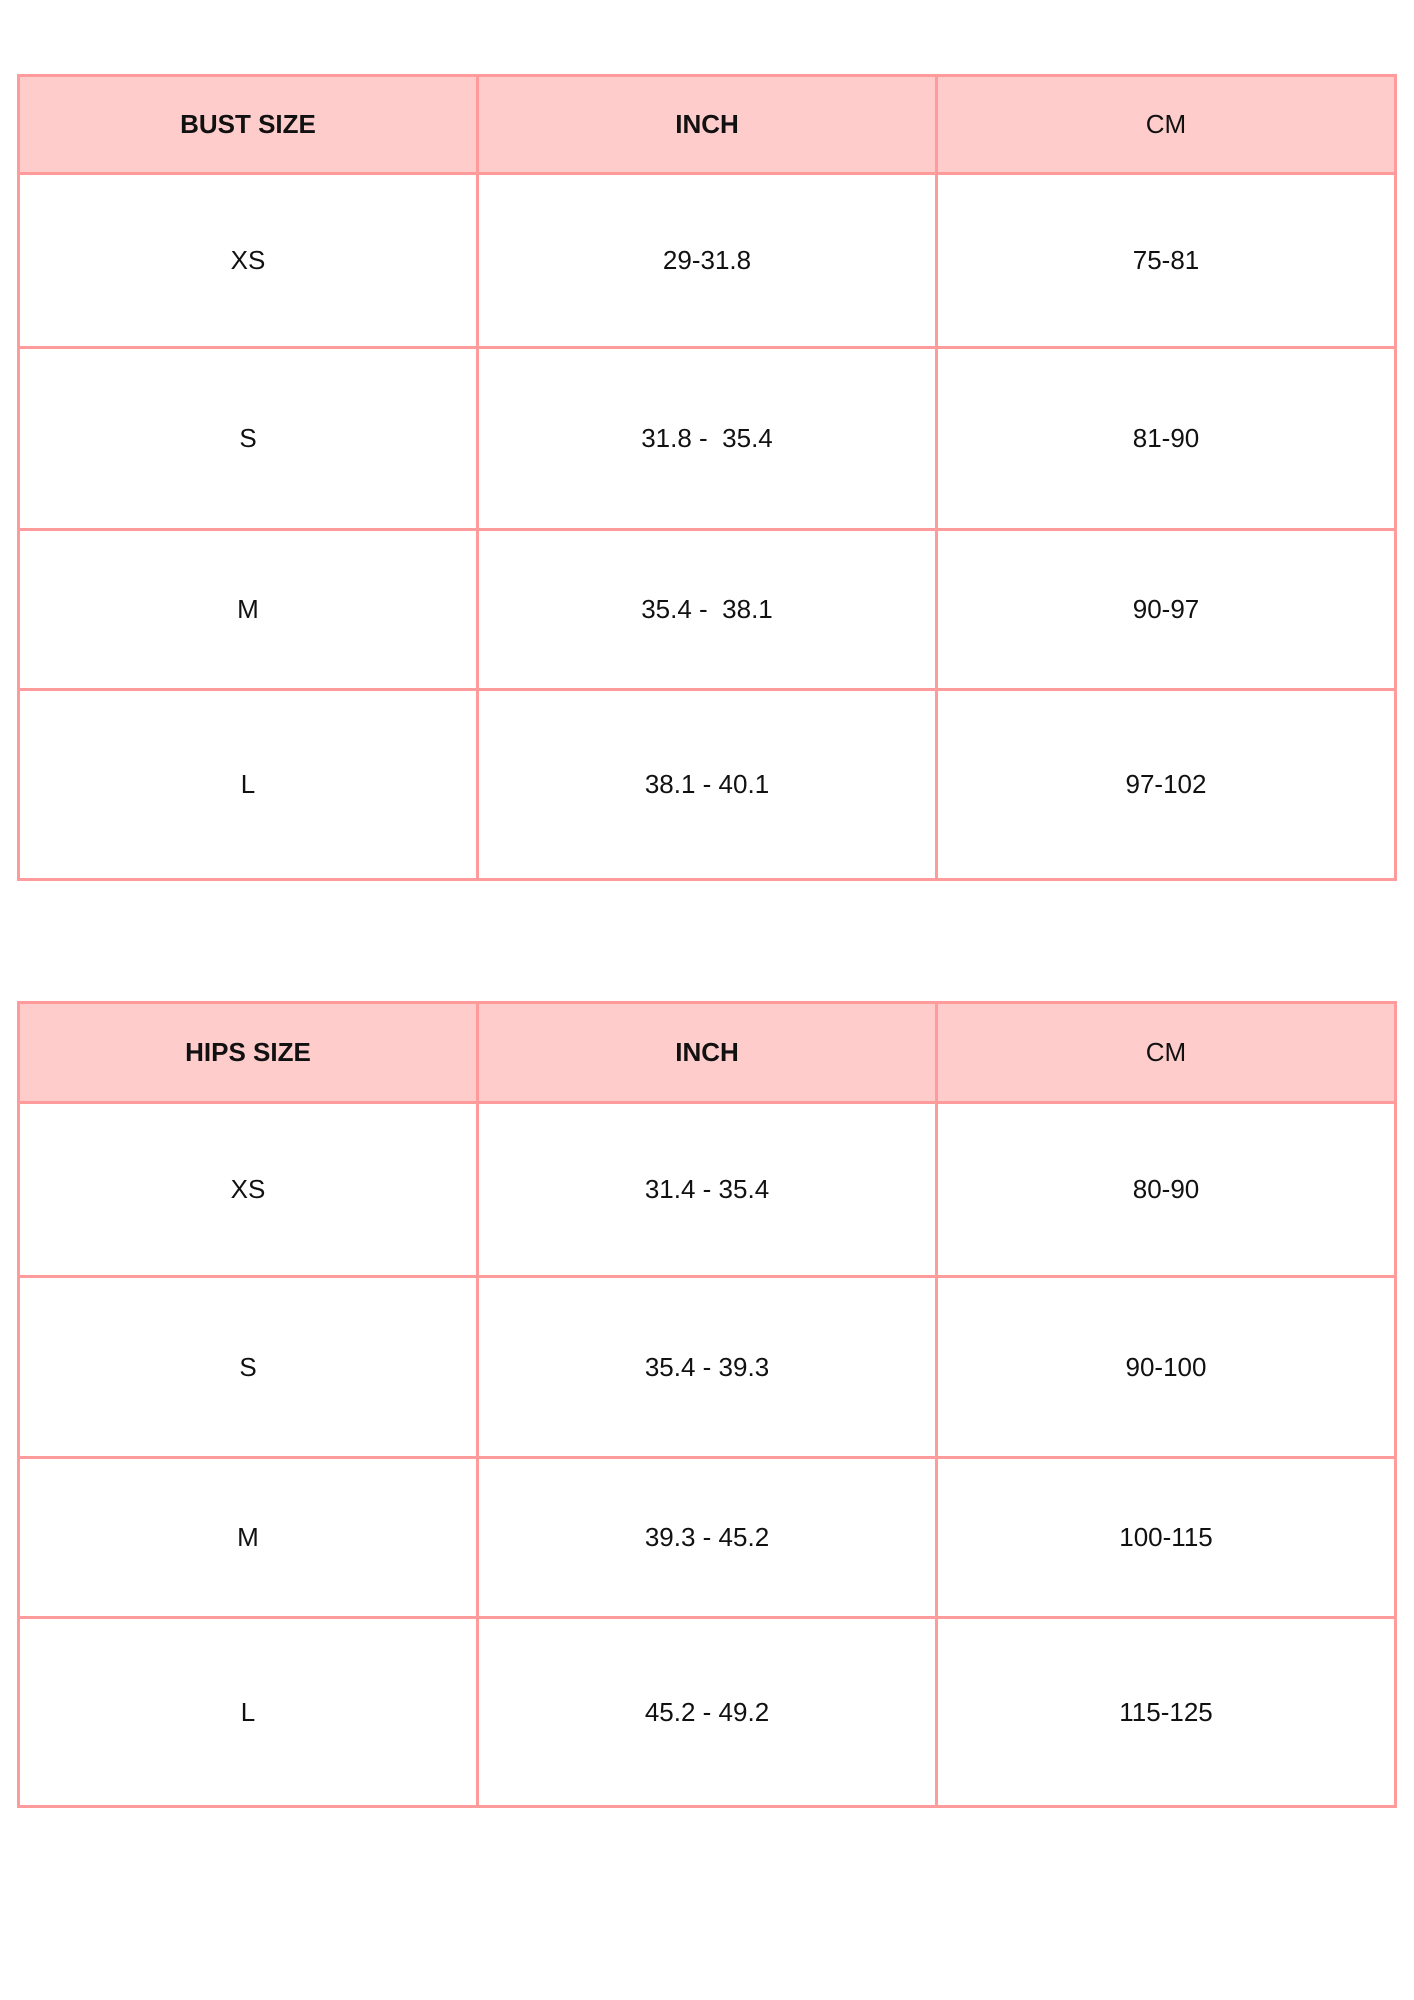  I want to click on inch-cell: 29-31.8, so click(707, 260).